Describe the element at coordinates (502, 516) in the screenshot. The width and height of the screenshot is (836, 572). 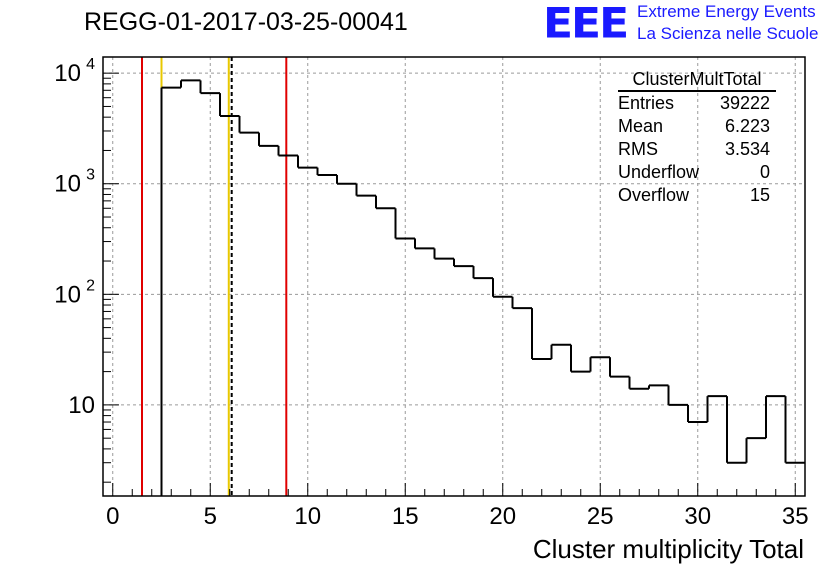
I see `x-tick-label: 20` at that location.